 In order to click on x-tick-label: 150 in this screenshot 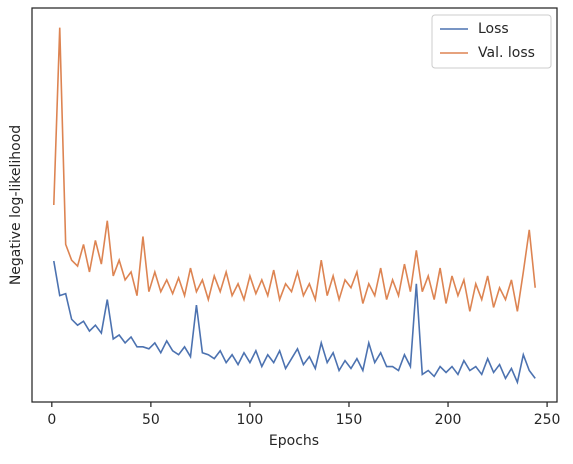, I will do `click(349, 420)`.